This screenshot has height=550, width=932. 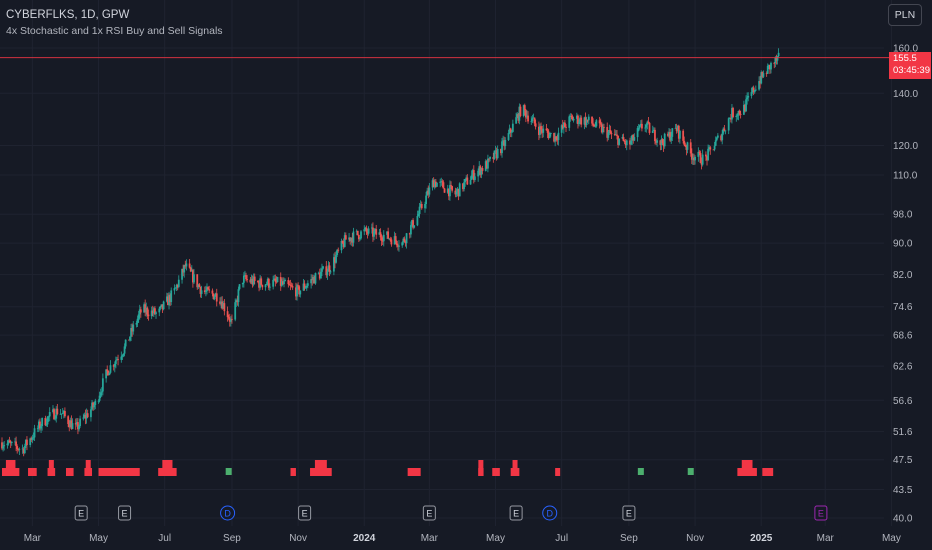 I want to click on y-tick-label: 74.6, so click(x=903, y=307).